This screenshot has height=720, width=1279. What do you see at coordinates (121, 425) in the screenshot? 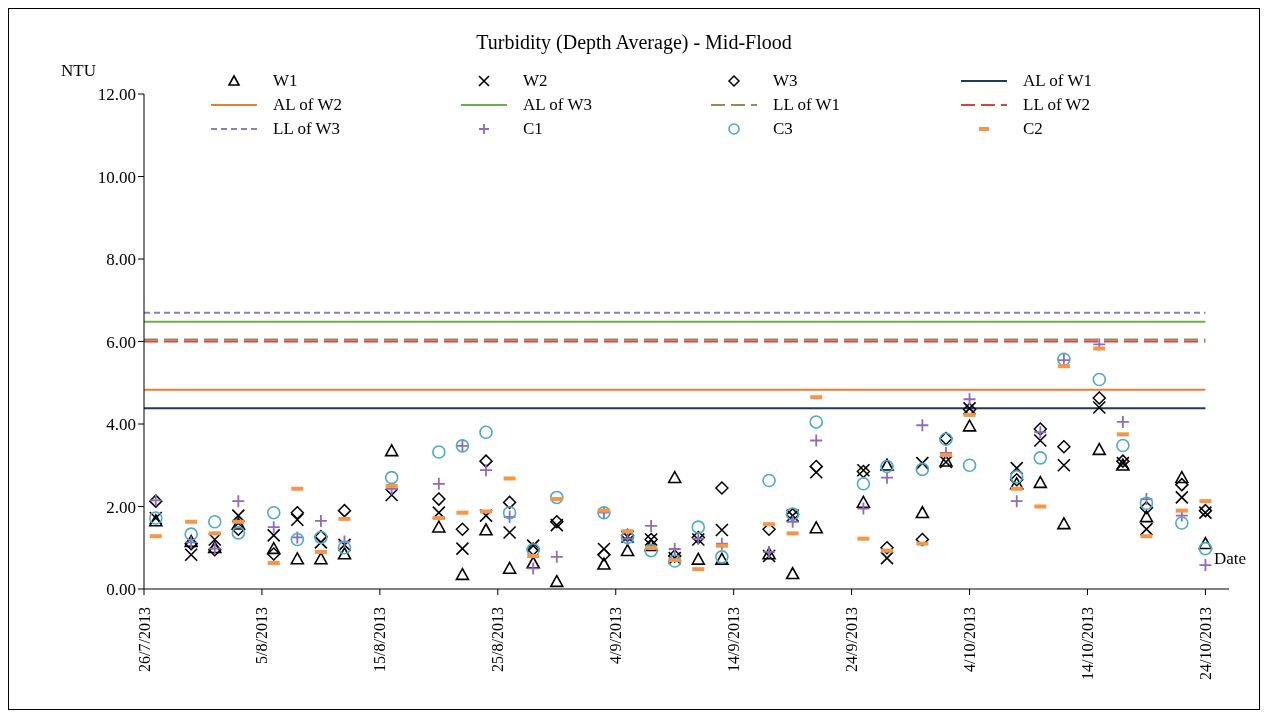
I see `y-tick-label: 4.00` at bounding box center [121, 425].